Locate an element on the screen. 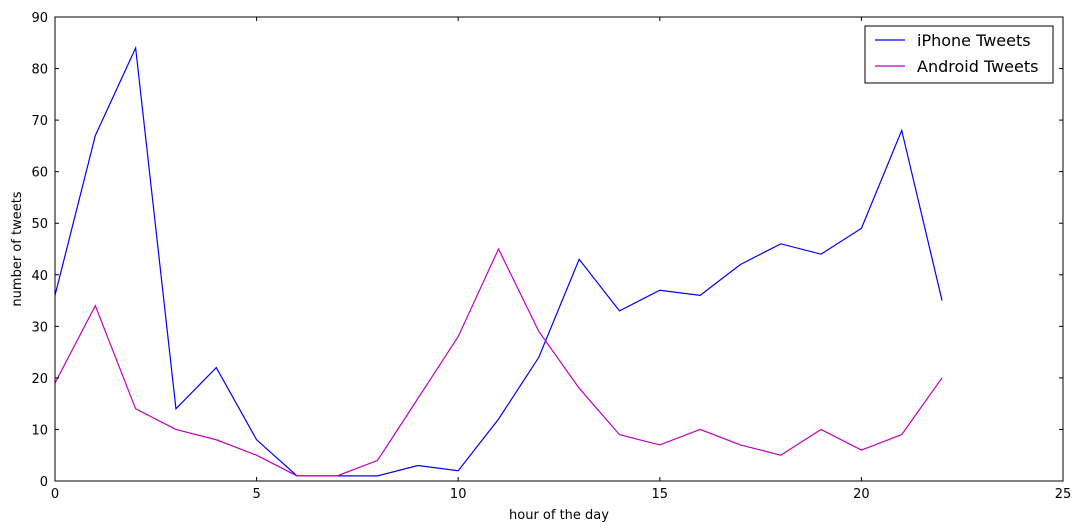 The image size is (1080, 532). x-axis-label: hour of the day is located at coordinates (559, 515).